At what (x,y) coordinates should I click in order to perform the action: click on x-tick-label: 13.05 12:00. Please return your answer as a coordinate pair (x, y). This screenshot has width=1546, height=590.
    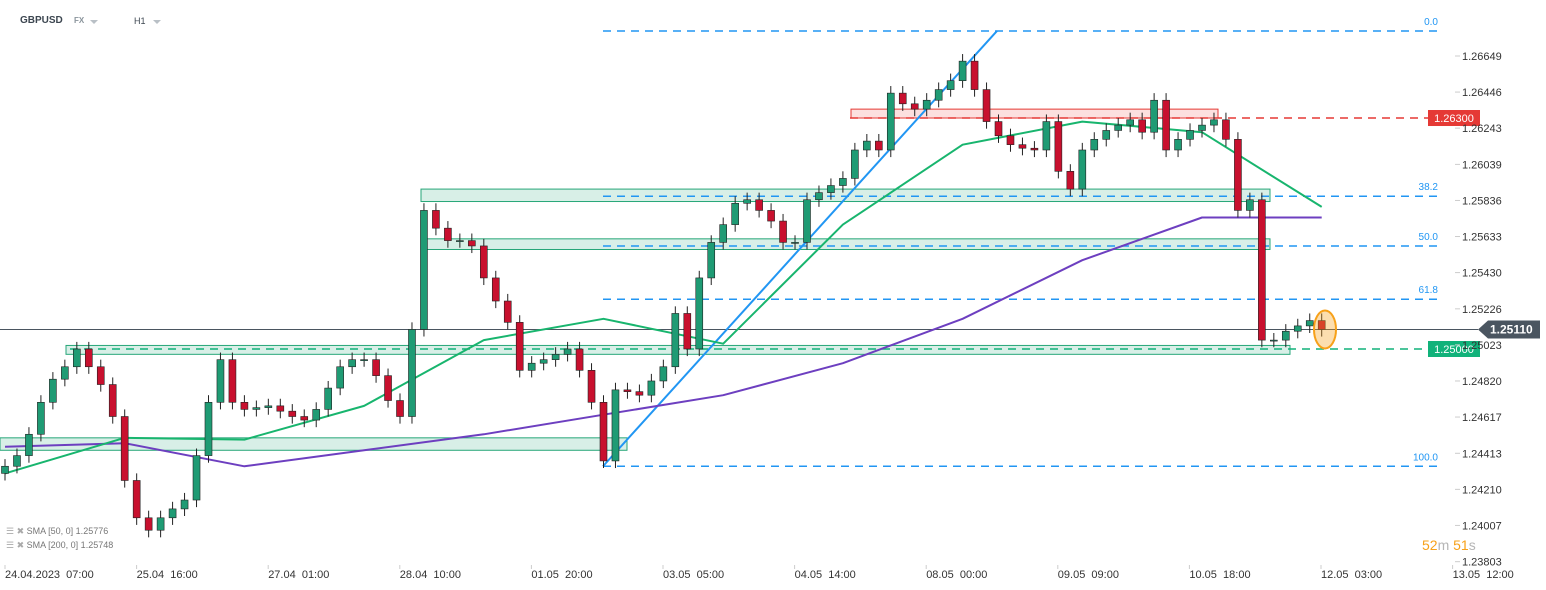
    Looking at the image, I should click on (1483, 575).